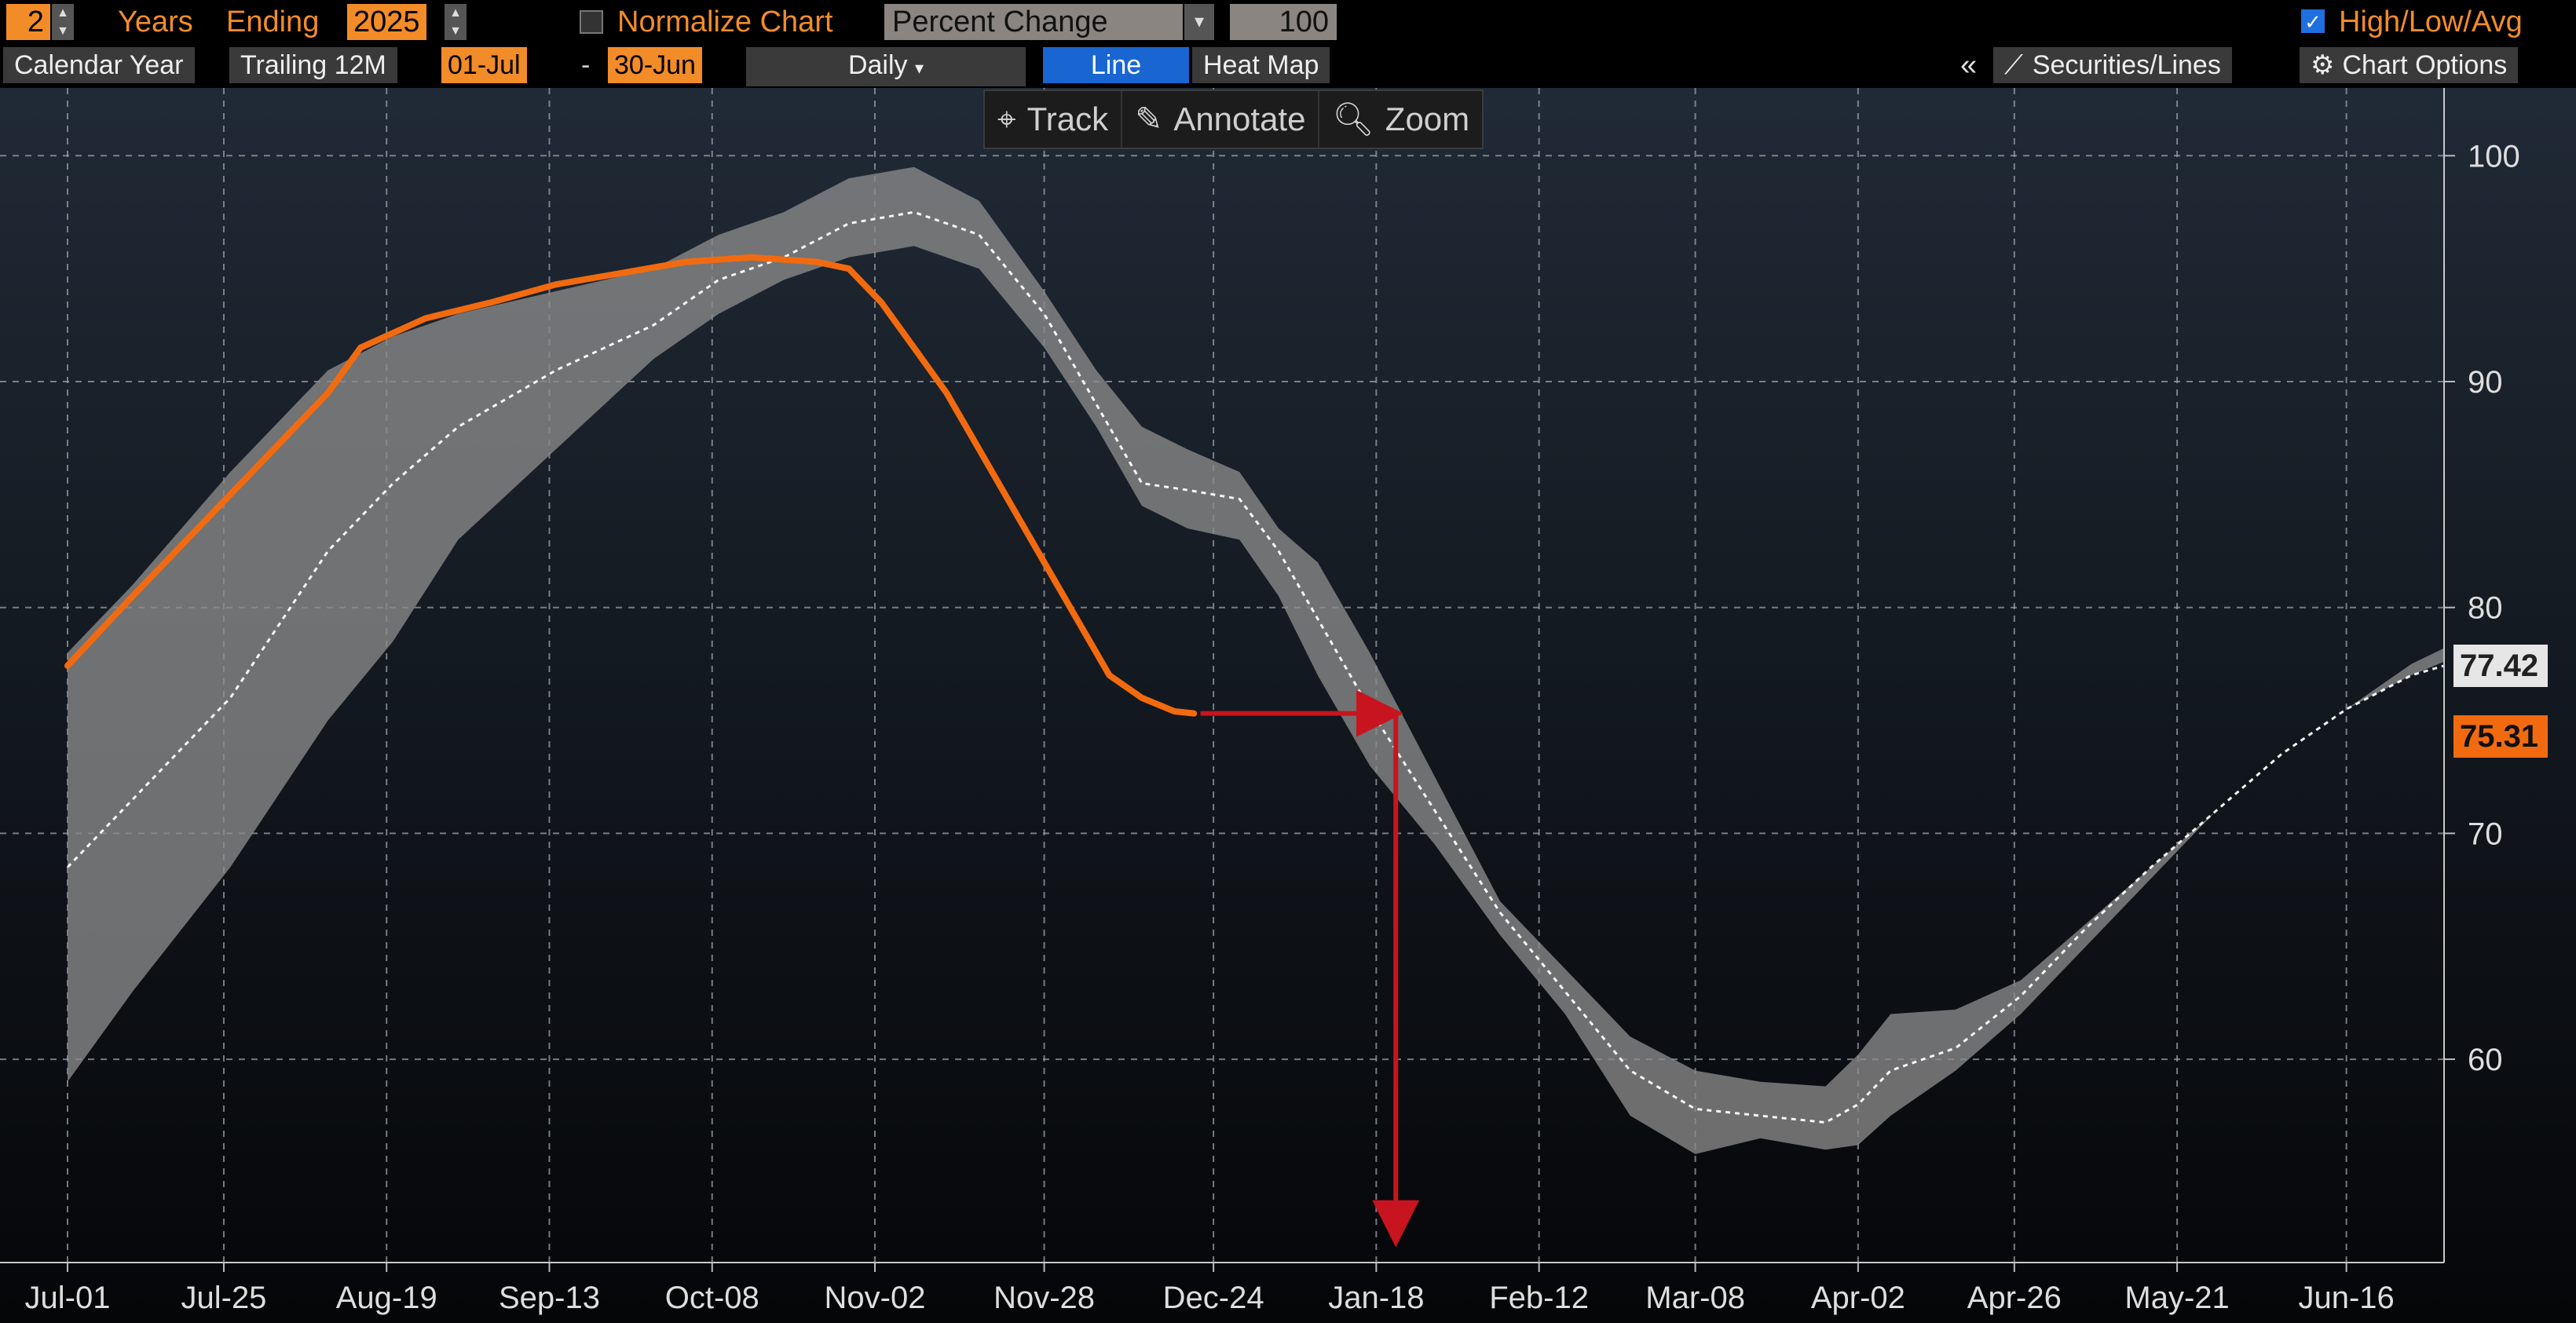 This screenshot has height=1323, width=2576. Describe the element at coordinates (1068, 119) in the screenshot. I see `track-label: Track` at that location.